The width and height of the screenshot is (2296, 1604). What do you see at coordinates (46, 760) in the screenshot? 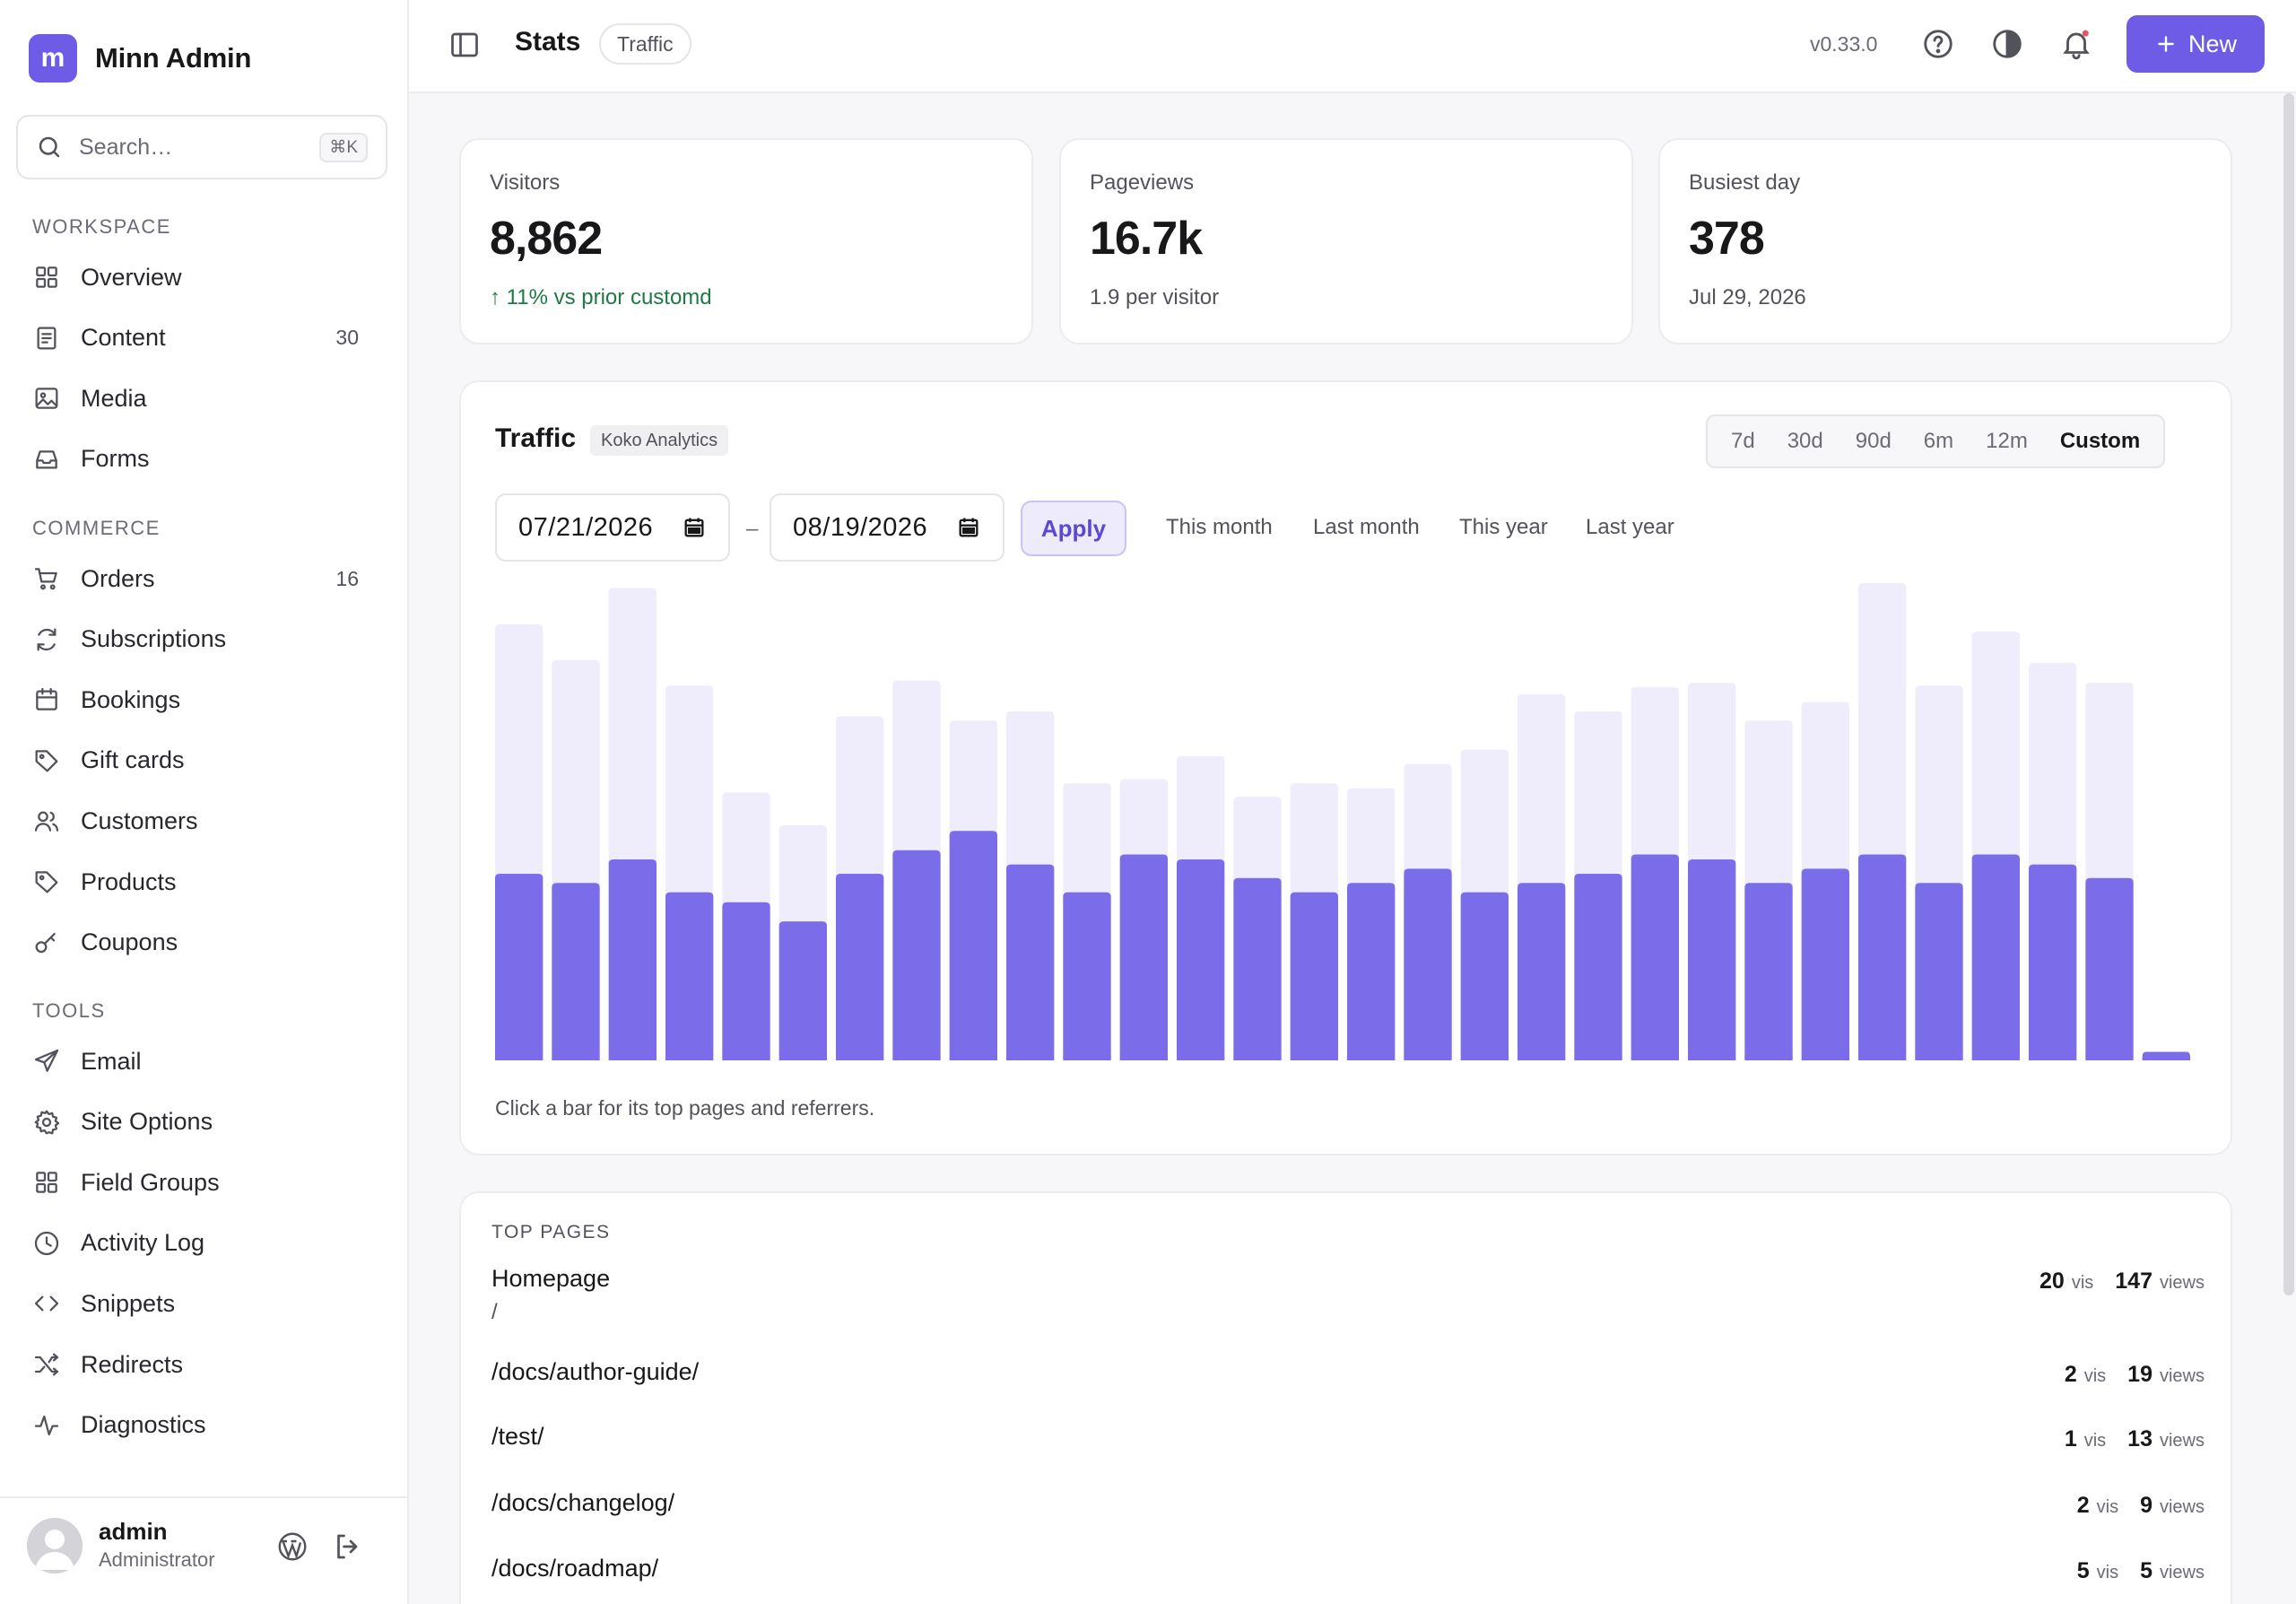
I see `tag-icon` at bounding box center [46, 760].